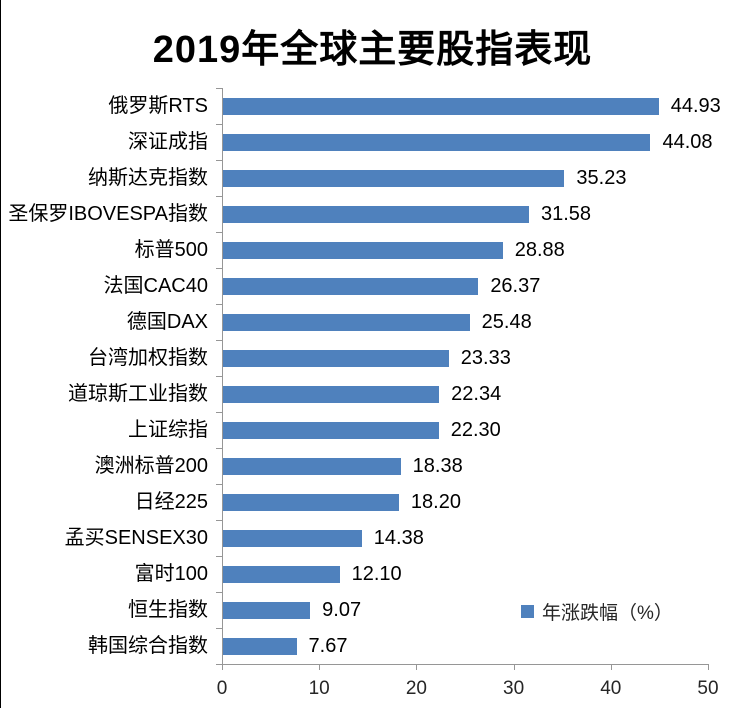  Describe the element at coordinates (158, 106) in the screenshot. I see `category-label: 俄罗斯RTS` at that location.